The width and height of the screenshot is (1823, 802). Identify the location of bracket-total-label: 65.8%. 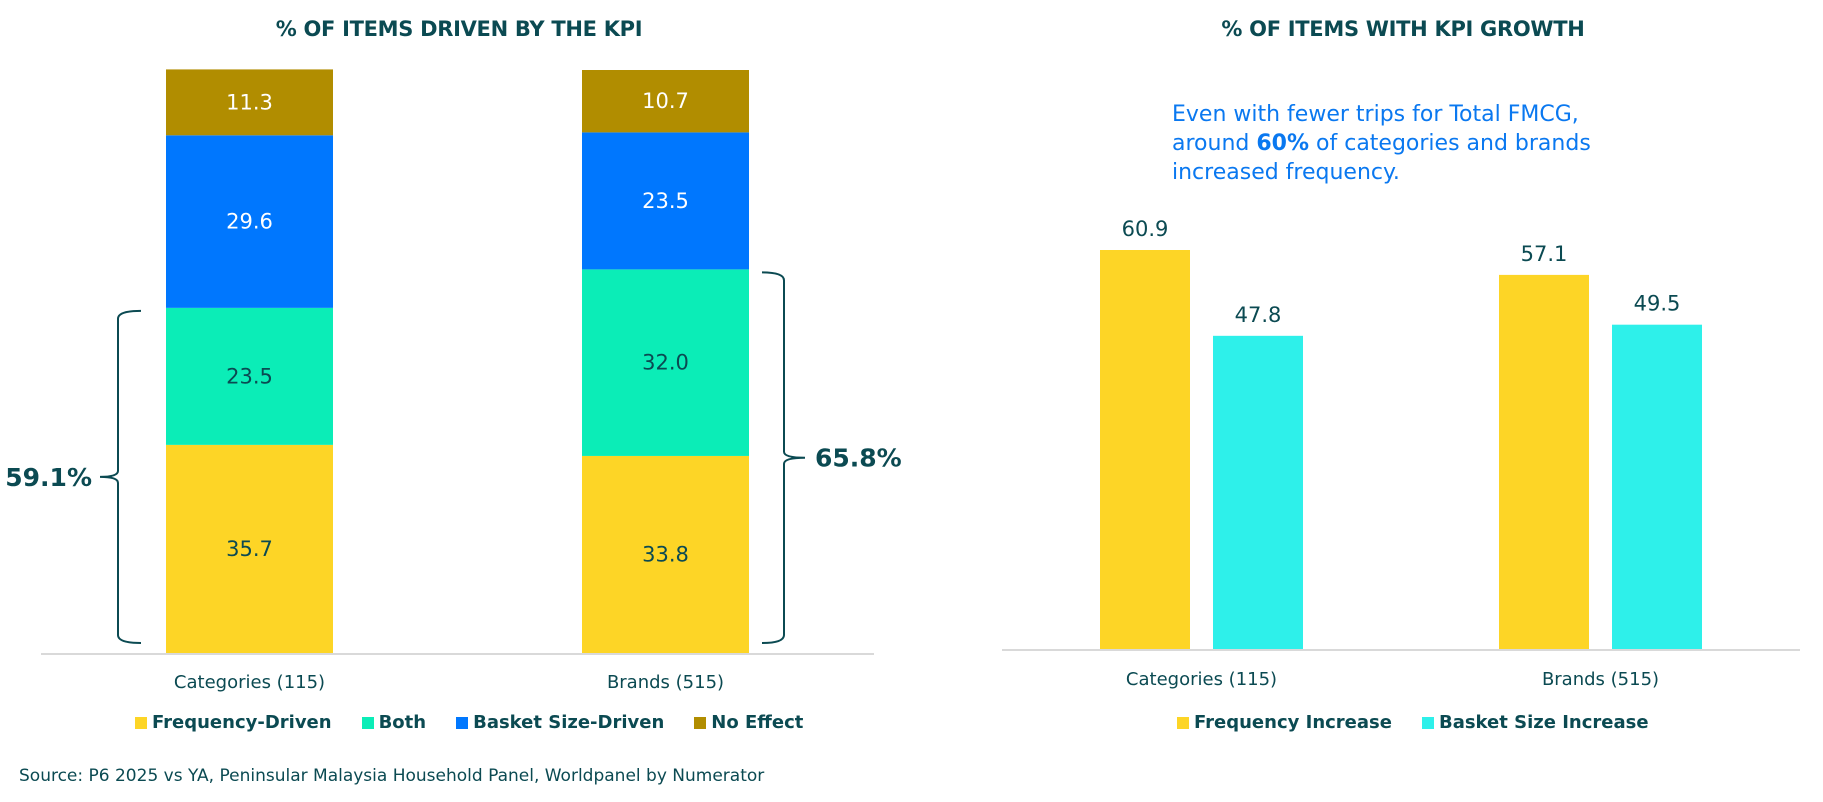
(858, 458).